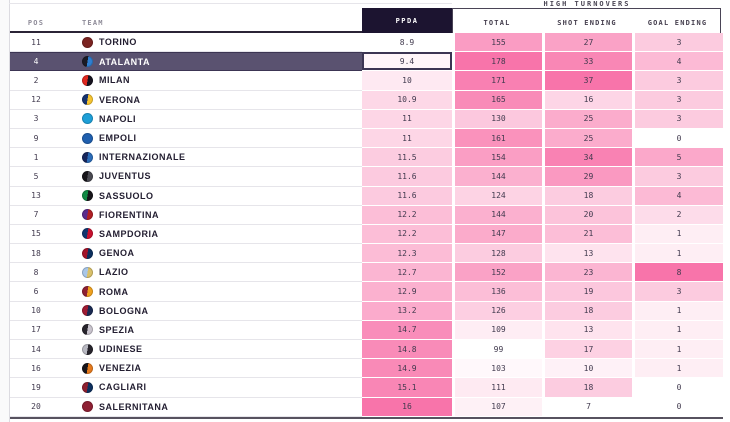 Image resolution: width=730 pixels, height=422 pixels. What do you see at coordinates (36, 388) in the screenshot?
I see `pos-value: 19` at bounding box center [36, 388].